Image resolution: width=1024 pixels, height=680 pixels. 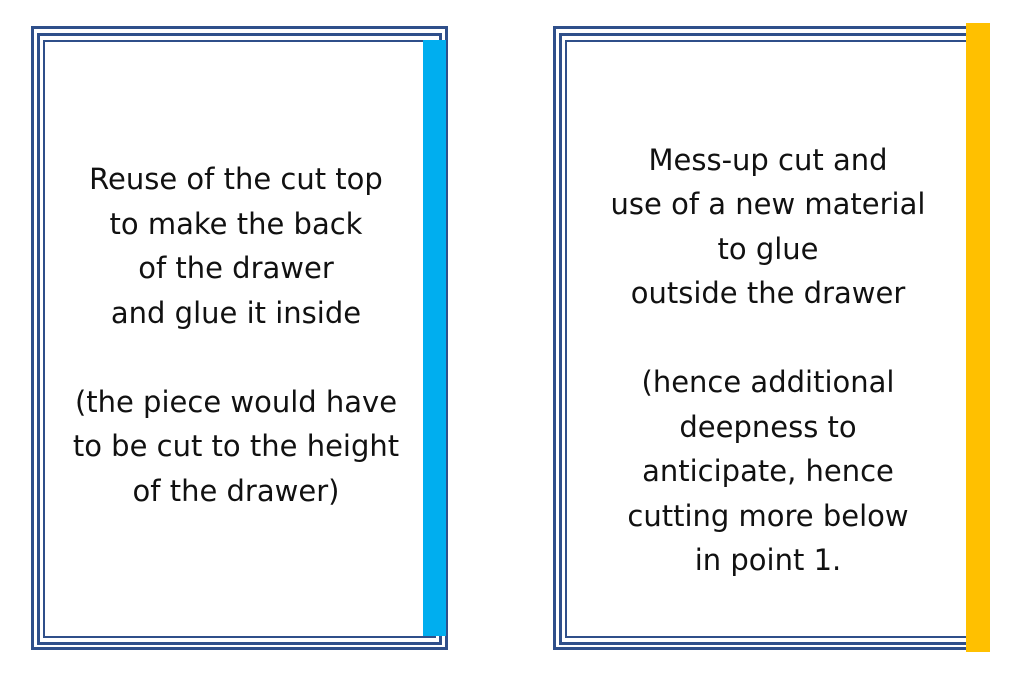 I want to click on text-line: (hence additional, so click(x=768, y=382).